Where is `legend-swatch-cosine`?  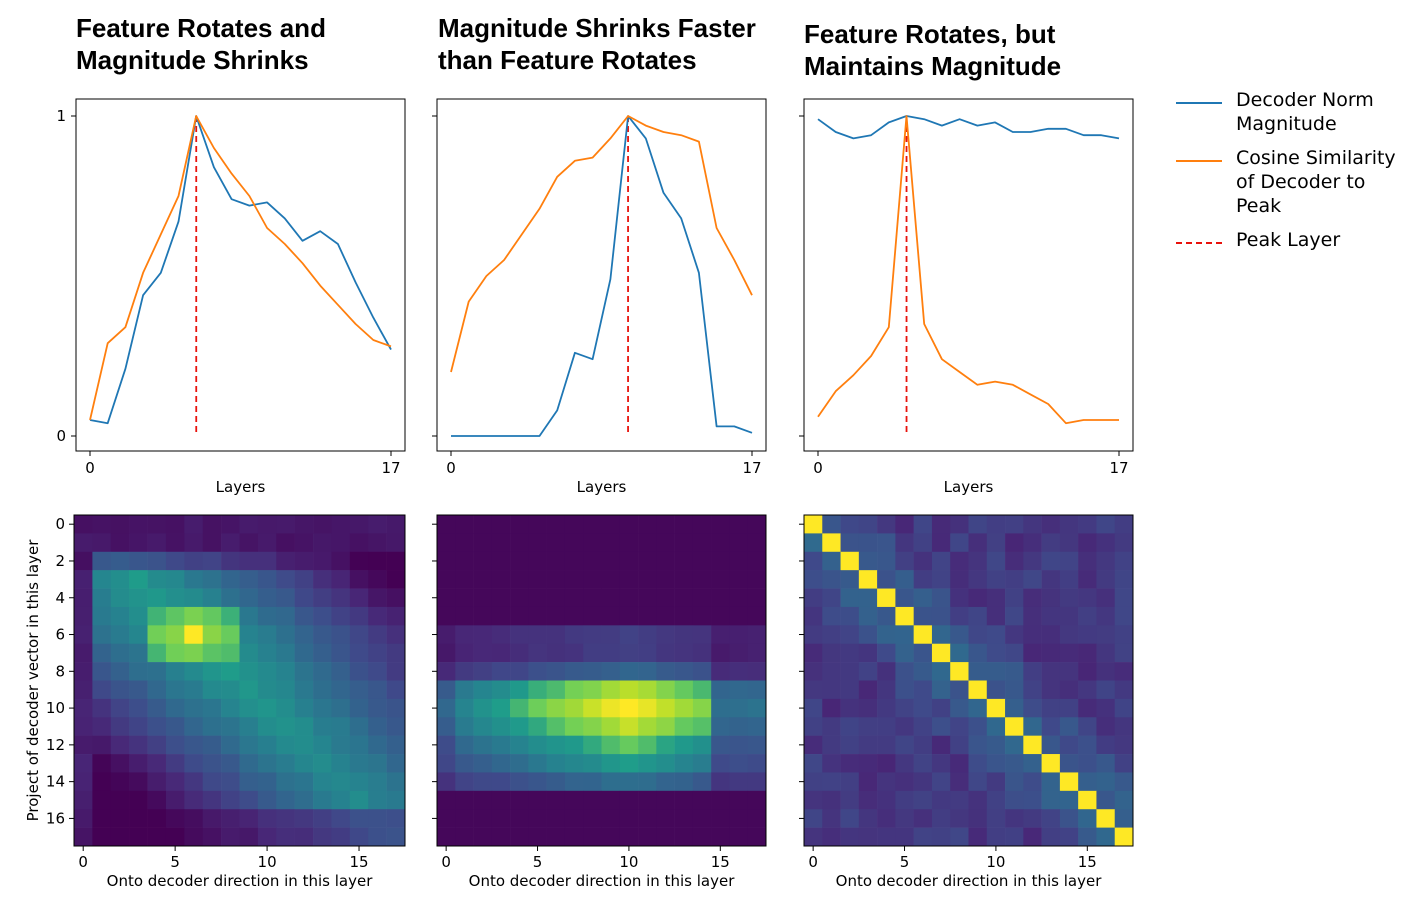 legend-swatch-cosine is located at coordinates (1199, 161).